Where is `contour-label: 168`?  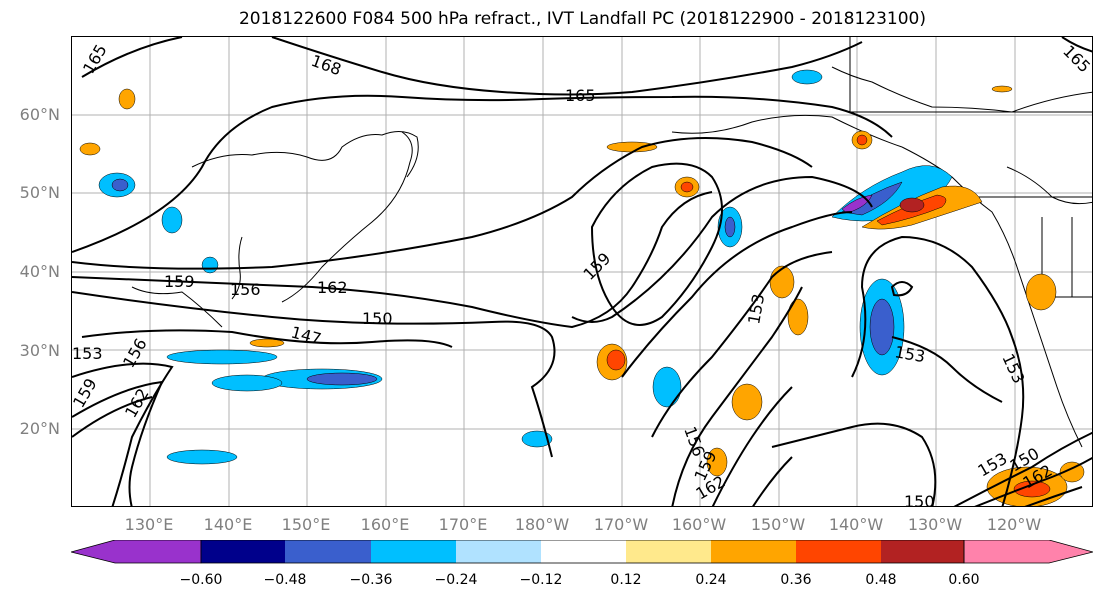 contour-label: 168 is located at coordinates (326, 65).